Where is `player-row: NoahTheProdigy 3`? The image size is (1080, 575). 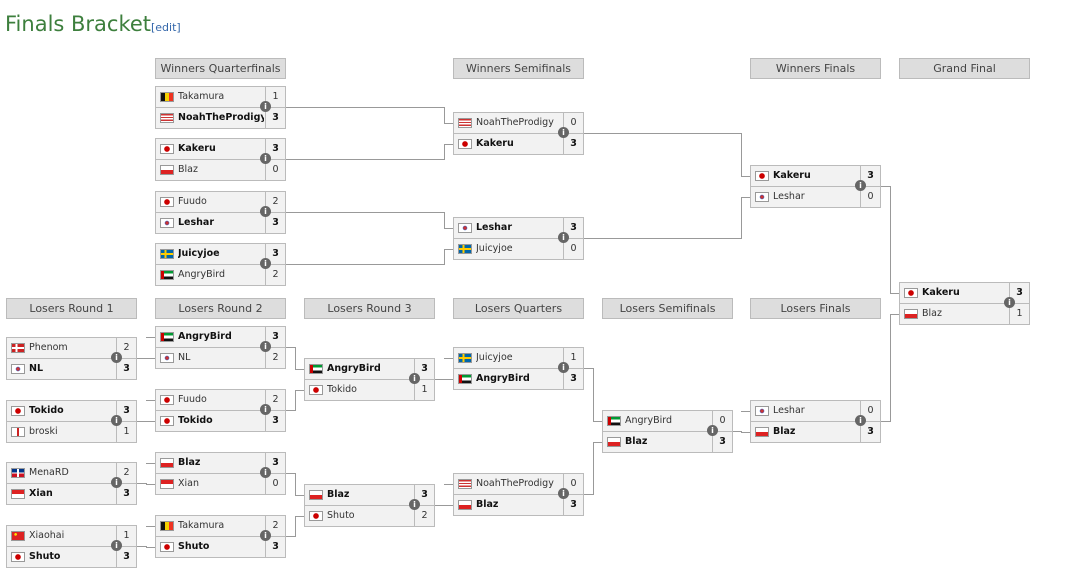
player-row: NoahTheProdigy 3 is located at coordinates (220, 118).